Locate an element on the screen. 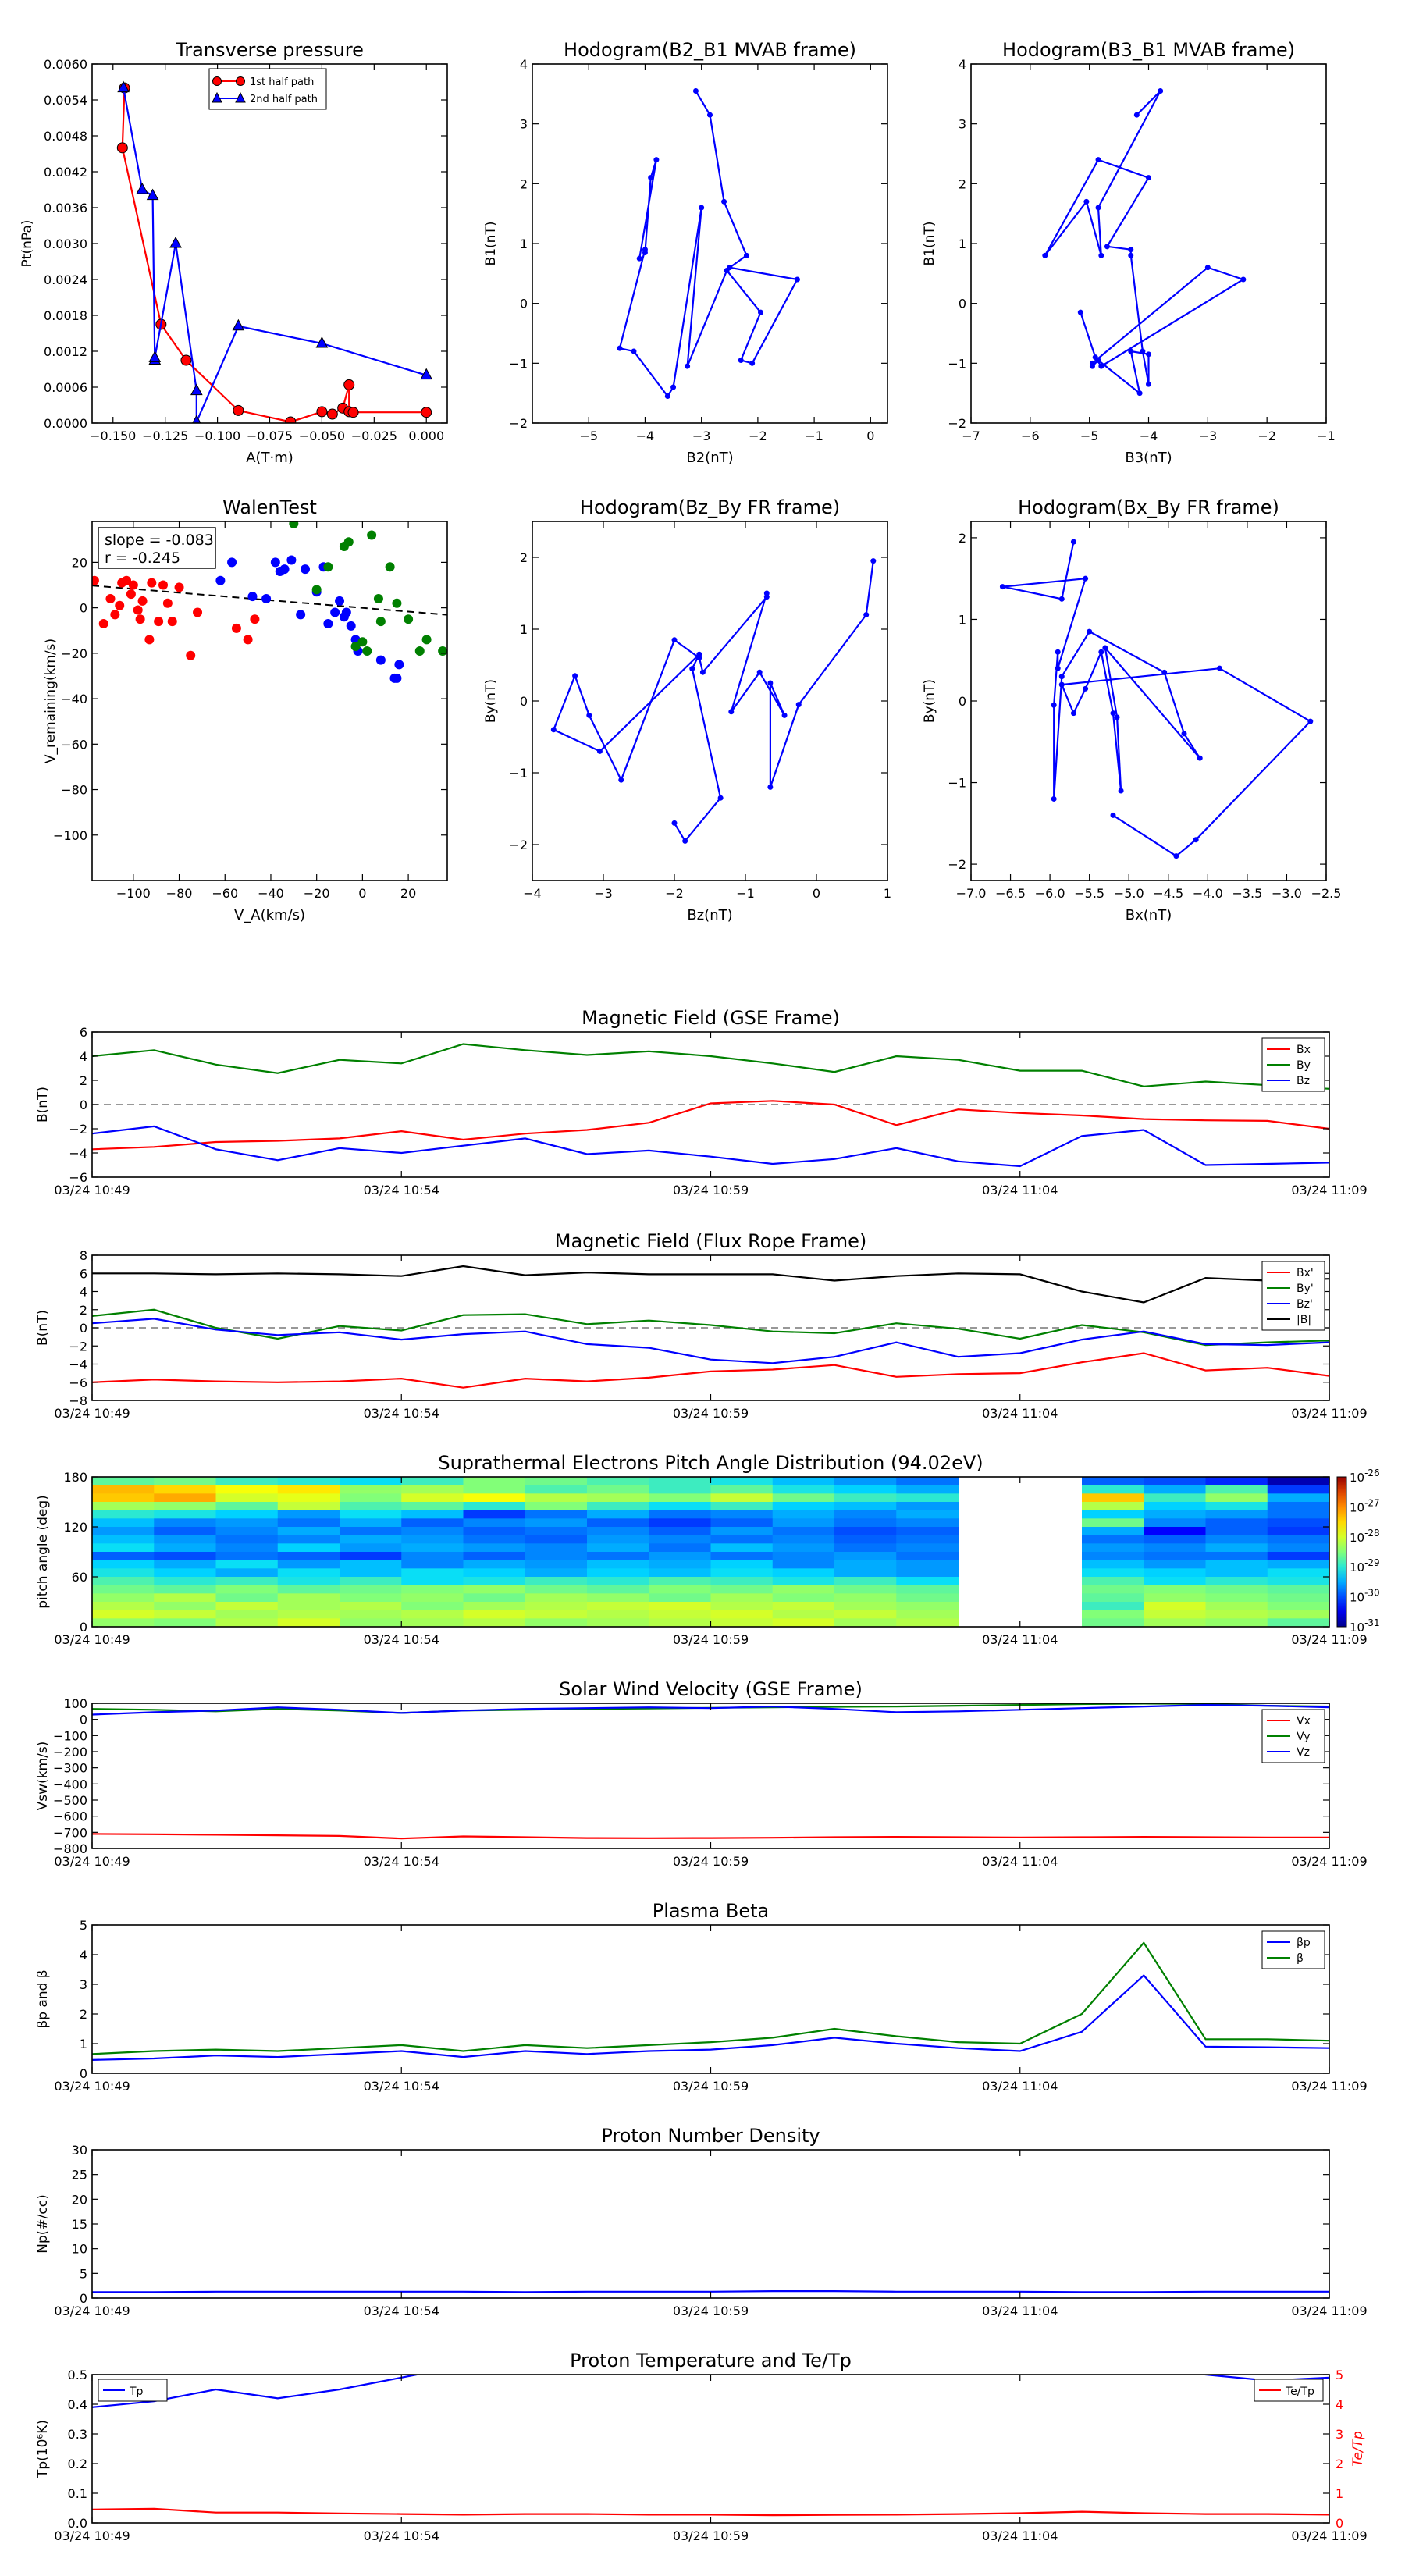  np-xtick-label: 03/24 10:59 is located at coordinates (711, 2311).